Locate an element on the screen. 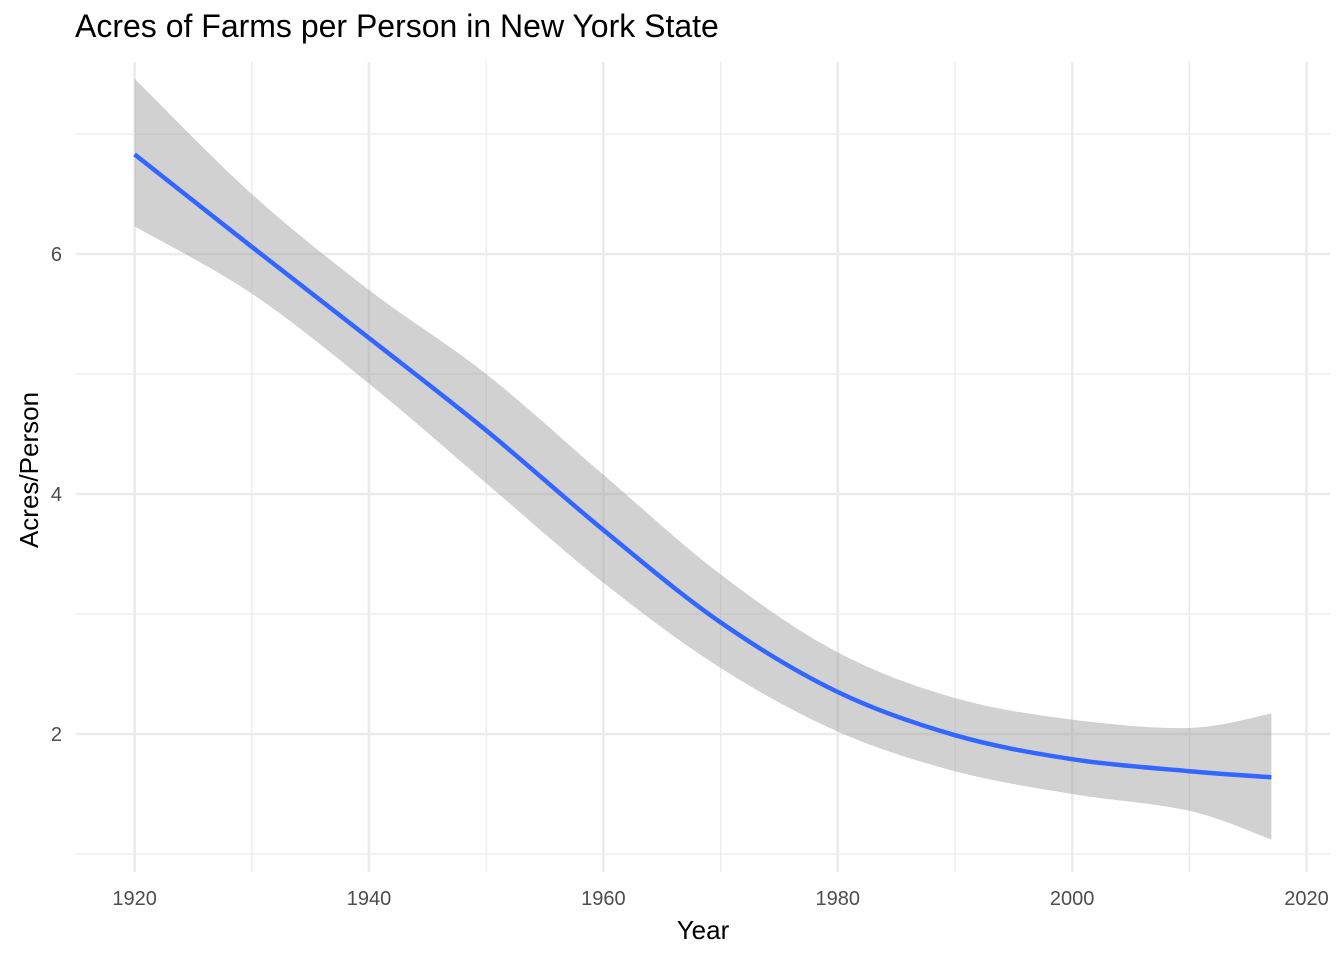 This screenshot has height=960, width=1344. x-tick-label: 1980 is located at coordinates (838, 899).